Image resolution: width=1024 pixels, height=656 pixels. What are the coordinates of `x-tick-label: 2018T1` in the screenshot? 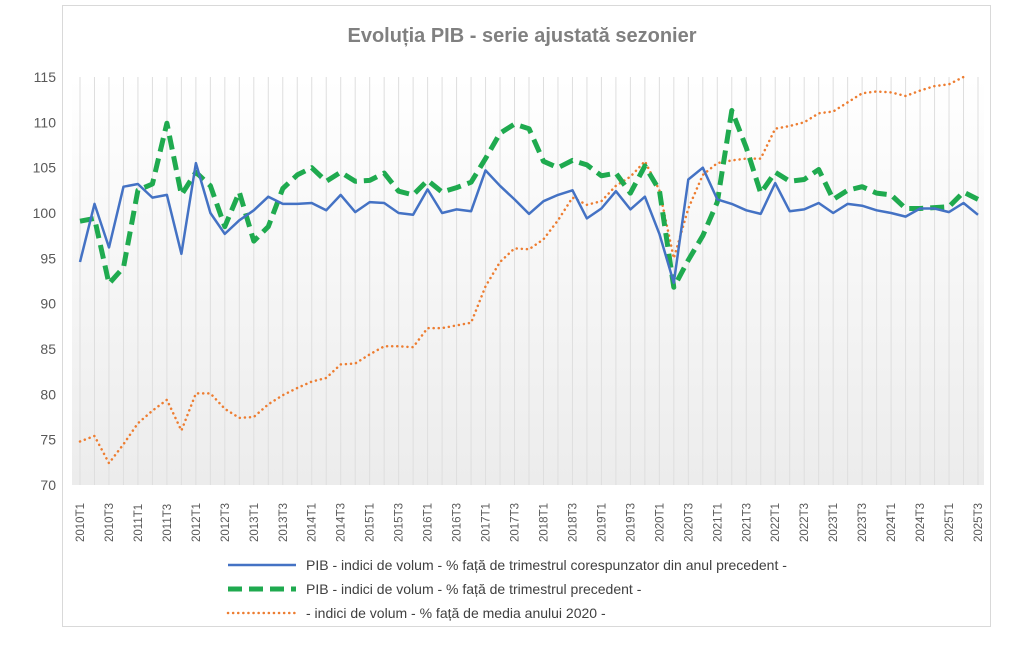 It's located at (544, 522).